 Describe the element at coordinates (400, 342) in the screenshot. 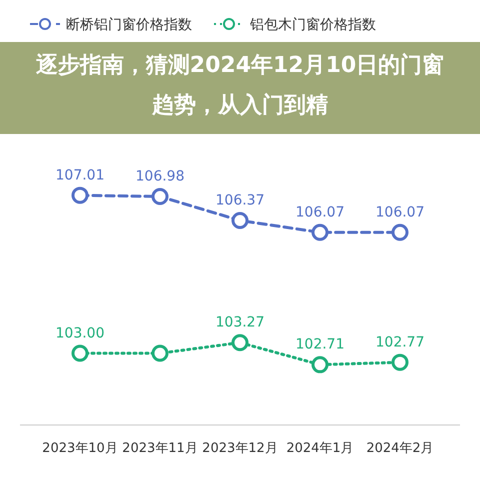

I see `data-label: 102.77` at that location.